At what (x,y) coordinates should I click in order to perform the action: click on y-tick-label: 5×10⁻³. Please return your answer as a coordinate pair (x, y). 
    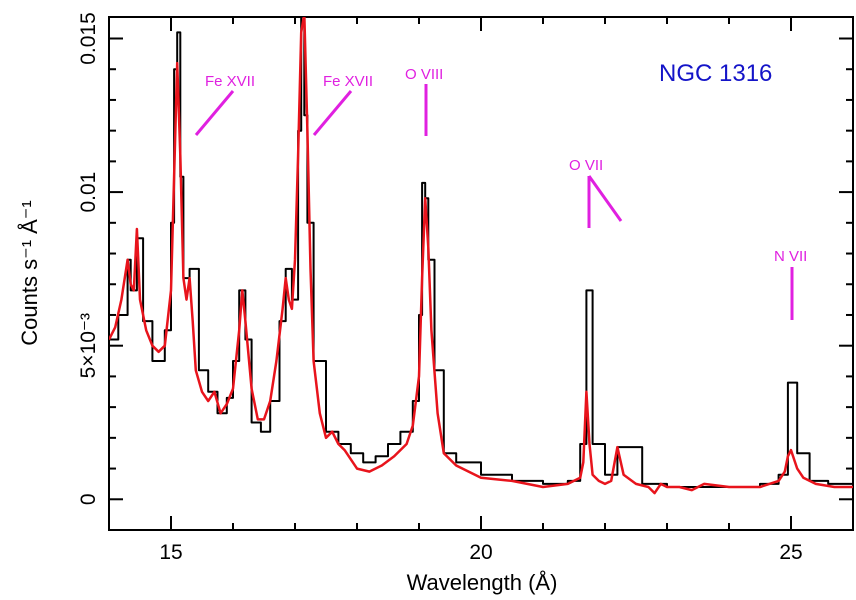
    Looking at the image, I should click on (88, 345).